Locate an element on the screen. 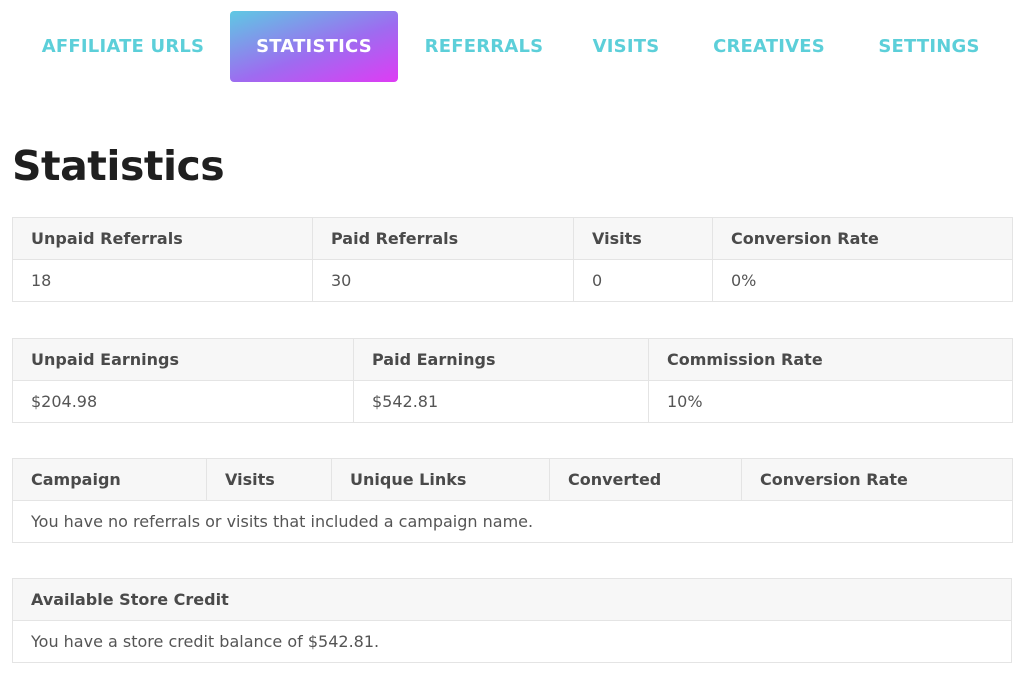 This screenshot has width=1024, height=680. visits-value: 0 is located at coordinates (643, 280).